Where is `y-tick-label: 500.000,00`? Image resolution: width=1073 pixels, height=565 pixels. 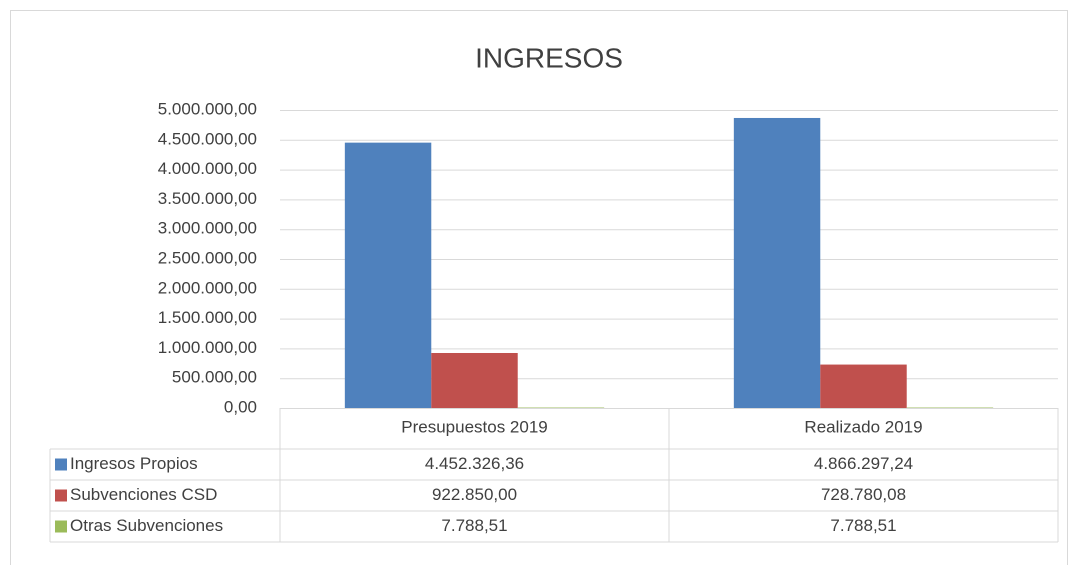 y-tick-label: 500.000,00 is located at coordinates (214, 377).